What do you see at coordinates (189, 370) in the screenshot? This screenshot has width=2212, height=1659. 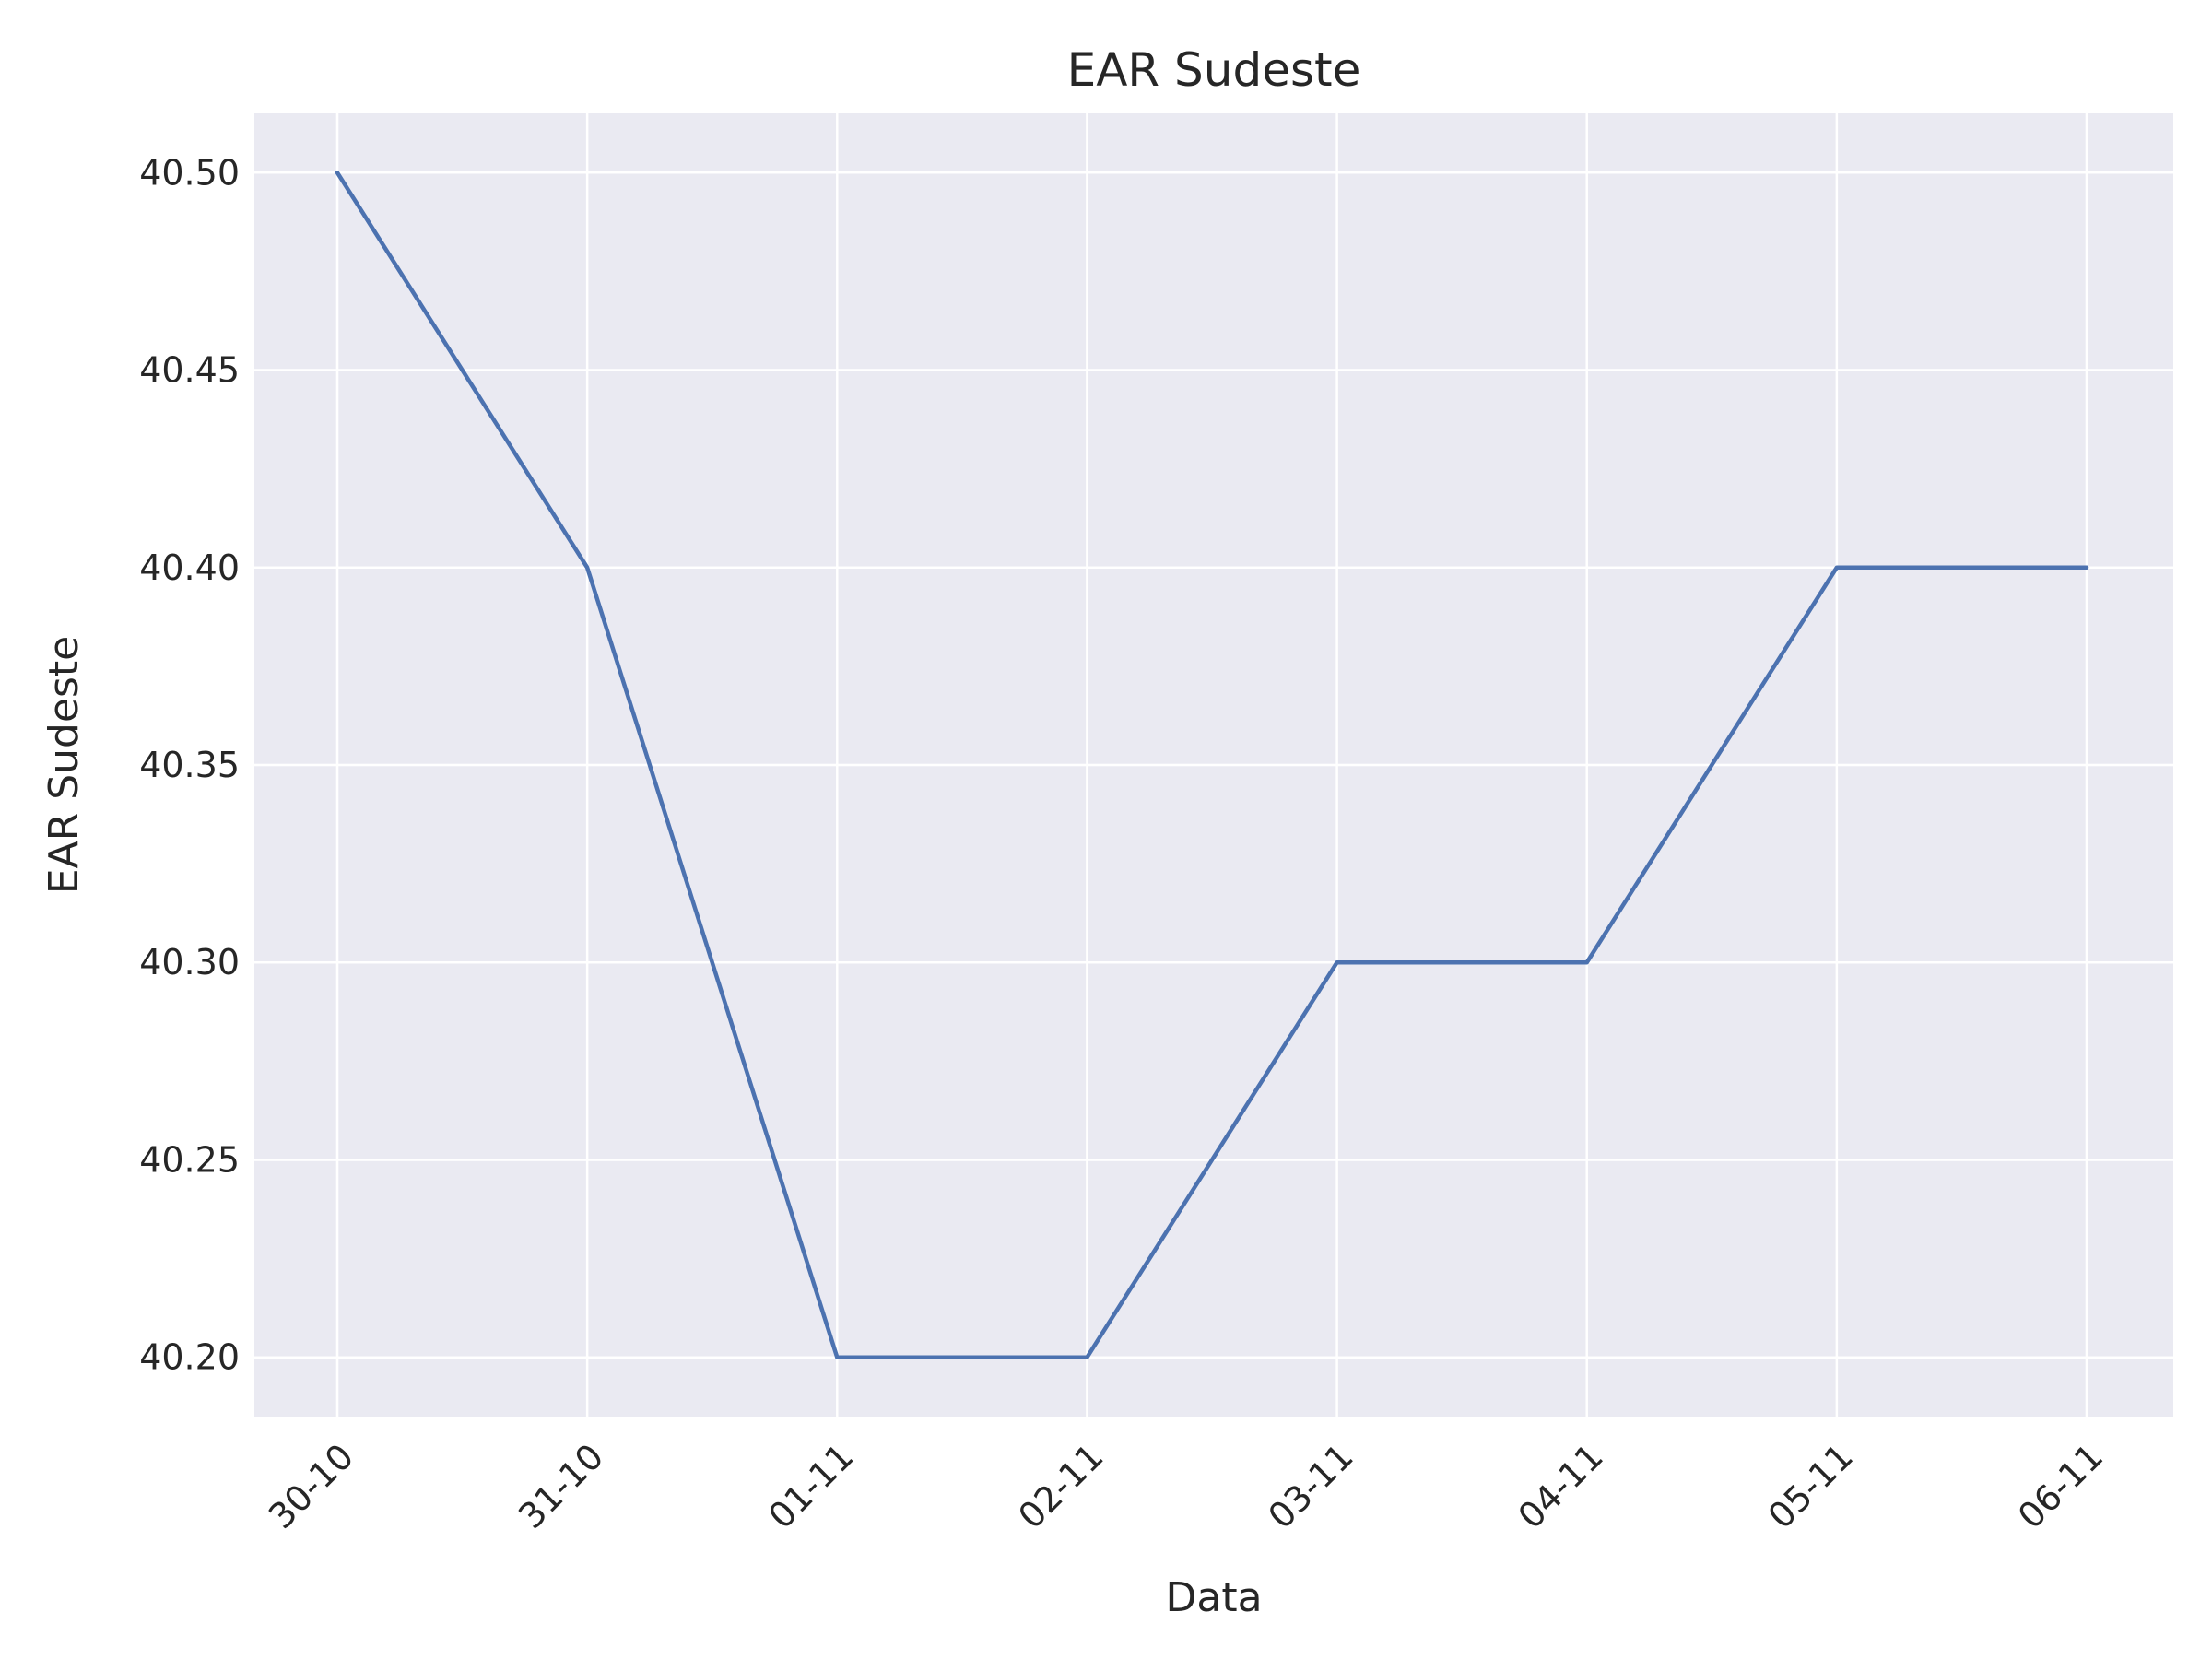 I see `y-tick-label: 40.45` at bounding box center [189, 370].